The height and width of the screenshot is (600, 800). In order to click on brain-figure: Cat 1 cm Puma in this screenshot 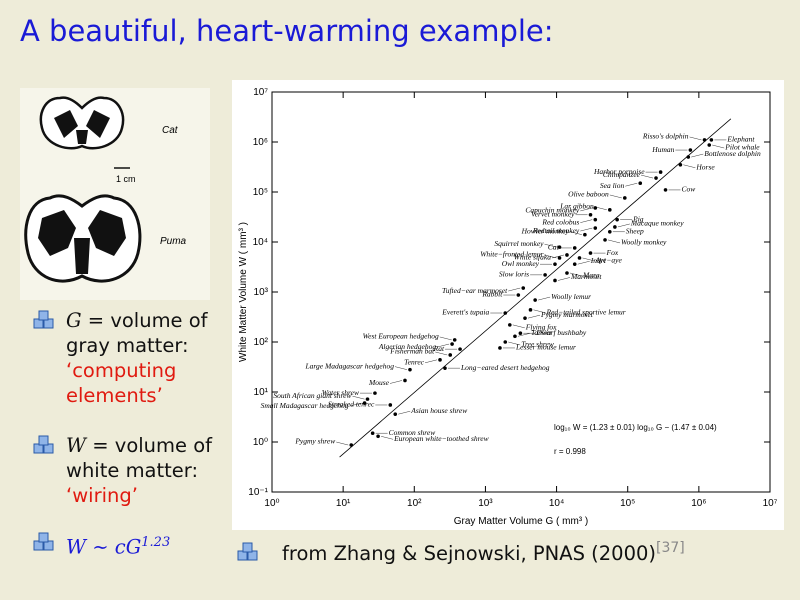, I will do `click(115, 194)`.